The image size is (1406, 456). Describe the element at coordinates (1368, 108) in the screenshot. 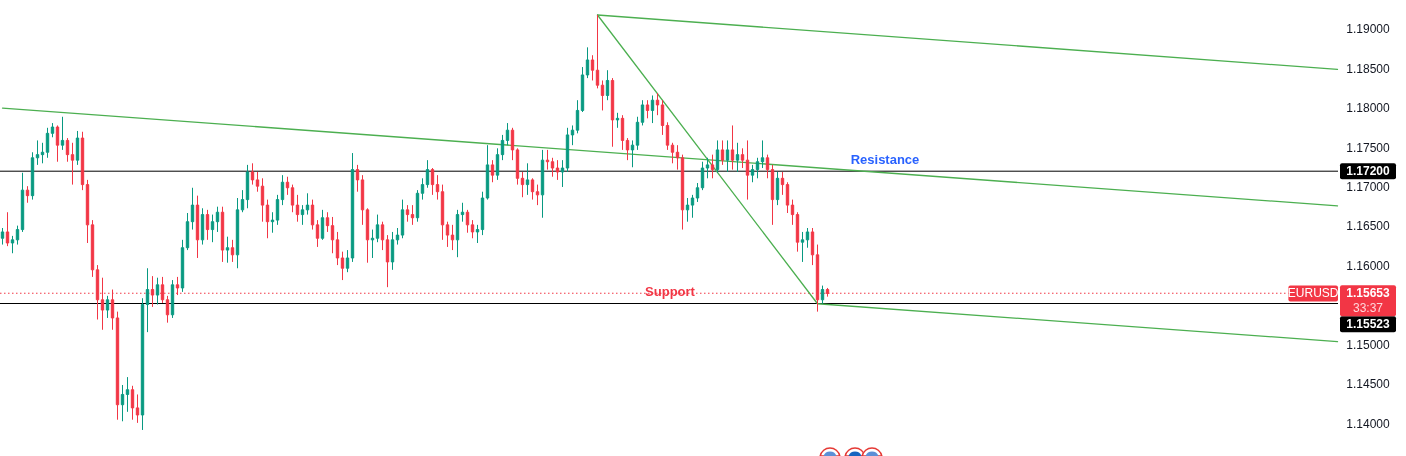

I see `y-tick-label: 1.18000` at that location.